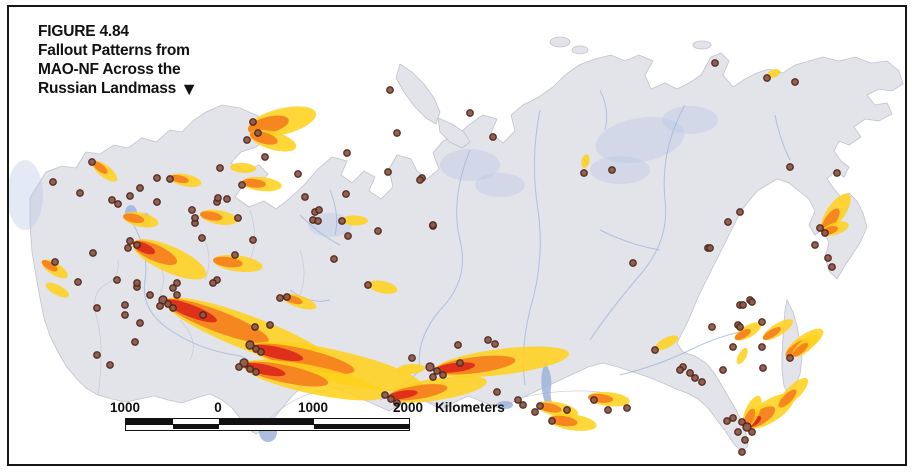 Image resolution: width=913 pixels, height=472 pixels. Describe the element at coordinates (470, 407) in the screenshot. I see `scale-unit-label: Kilometers` at that location.